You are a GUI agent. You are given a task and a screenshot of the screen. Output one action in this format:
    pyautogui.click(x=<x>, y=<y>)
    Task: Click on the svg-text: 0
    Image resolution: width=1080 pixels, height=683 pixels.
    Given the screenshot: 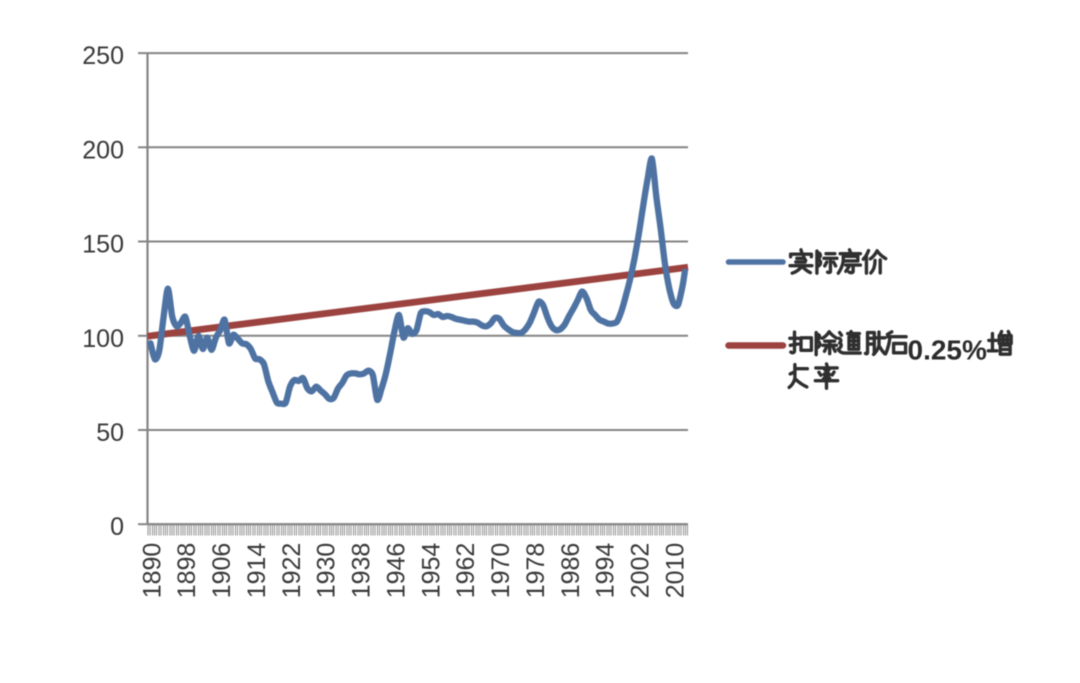 What is the action you would take?
    pyautogui.click(x=117, y=527)
    